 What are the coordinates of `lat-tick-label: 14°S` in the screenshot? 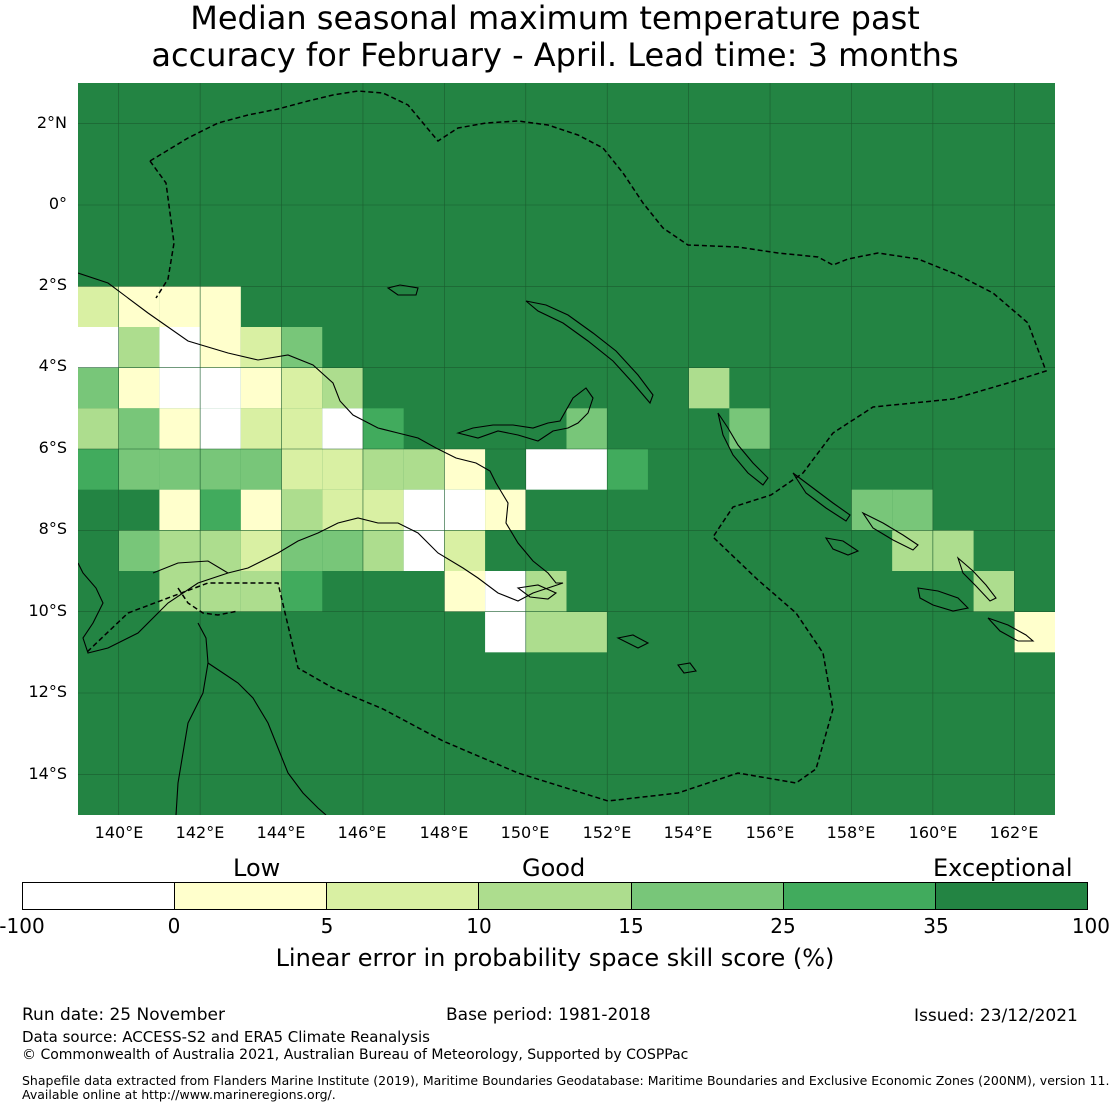 It's located at (47, 773).